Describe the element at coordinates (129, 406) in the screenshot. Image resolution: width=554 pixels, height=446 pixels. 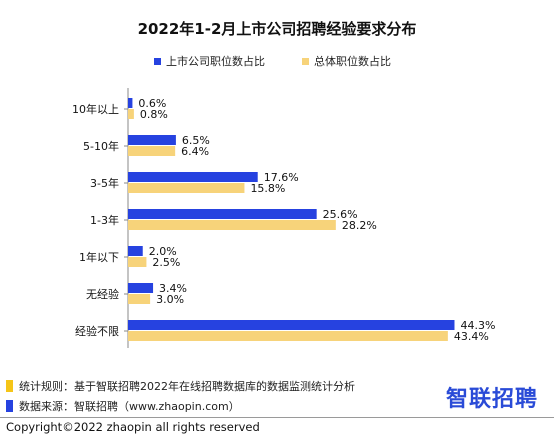
I see `footer-source-text: 数据来源：智联招聘（www.zhaopin.com）` at that location.